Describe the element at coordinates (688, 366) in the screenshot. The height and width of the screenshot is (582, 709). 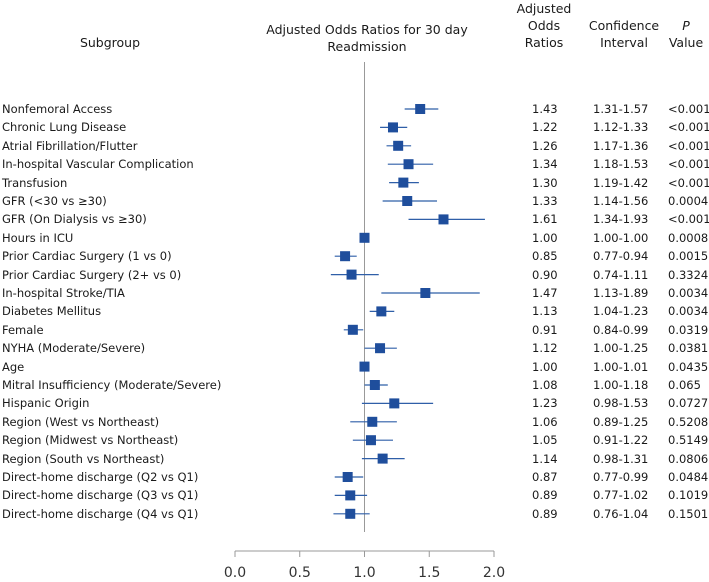
I see `p-value: 0.0435` at that location.